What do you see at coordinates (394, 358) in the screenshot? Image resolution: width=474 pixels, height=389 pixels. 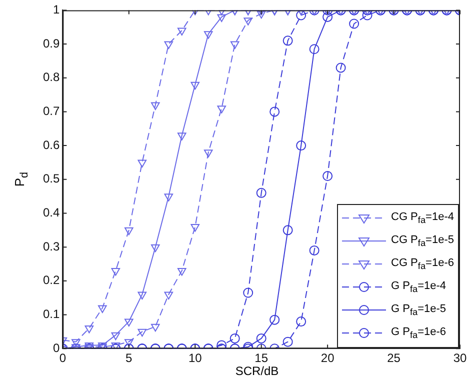 I see `x-tick-label: 25` at bounding box center [394, 358].